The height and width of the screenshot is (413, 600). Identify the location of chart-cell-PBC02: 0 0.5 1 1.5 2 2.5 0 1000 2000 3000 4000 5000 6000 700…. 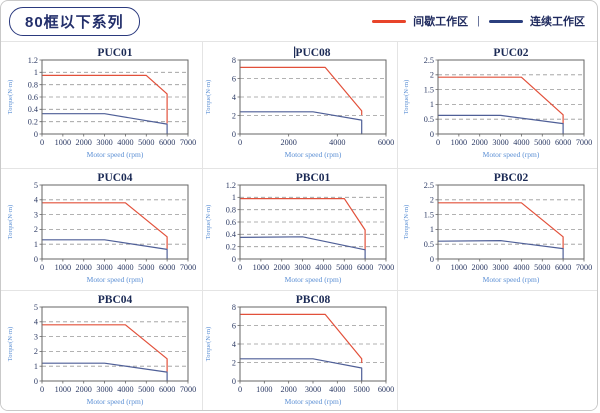
(497, 230).